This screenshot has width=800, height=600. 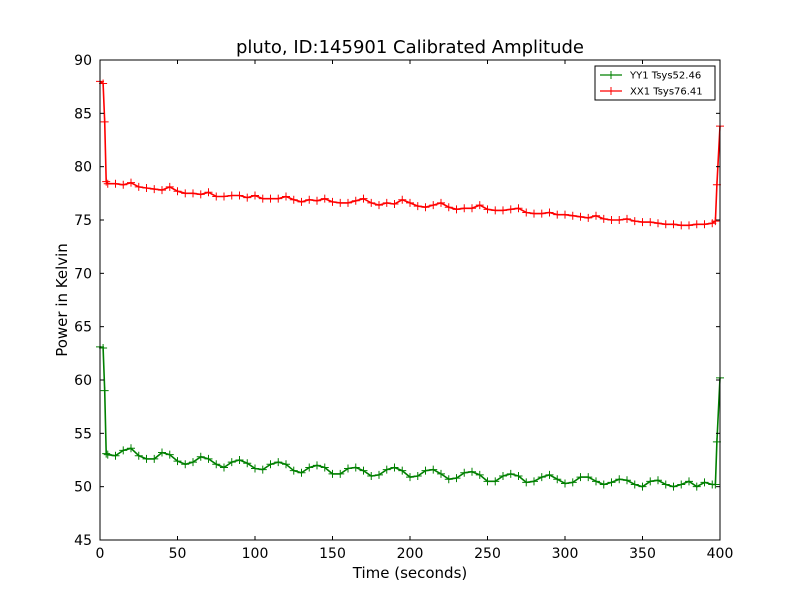 What do you see at coordinates (62, 300) in the screenshot?
I see `y-axis-title: Power in Kelvin` at bounding box center [62, 300].